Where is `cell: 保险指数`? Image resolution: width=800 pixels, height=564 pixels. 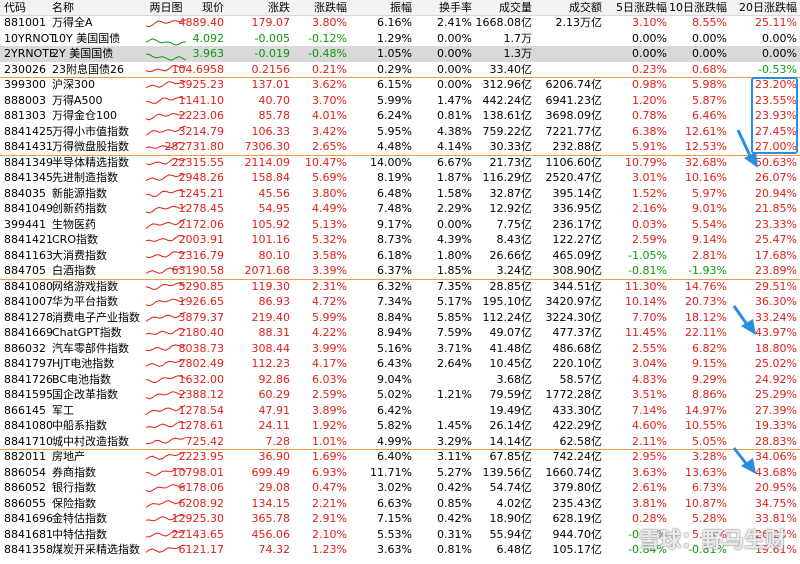
cell: 保险指数 is located at coordinates (74, 503).